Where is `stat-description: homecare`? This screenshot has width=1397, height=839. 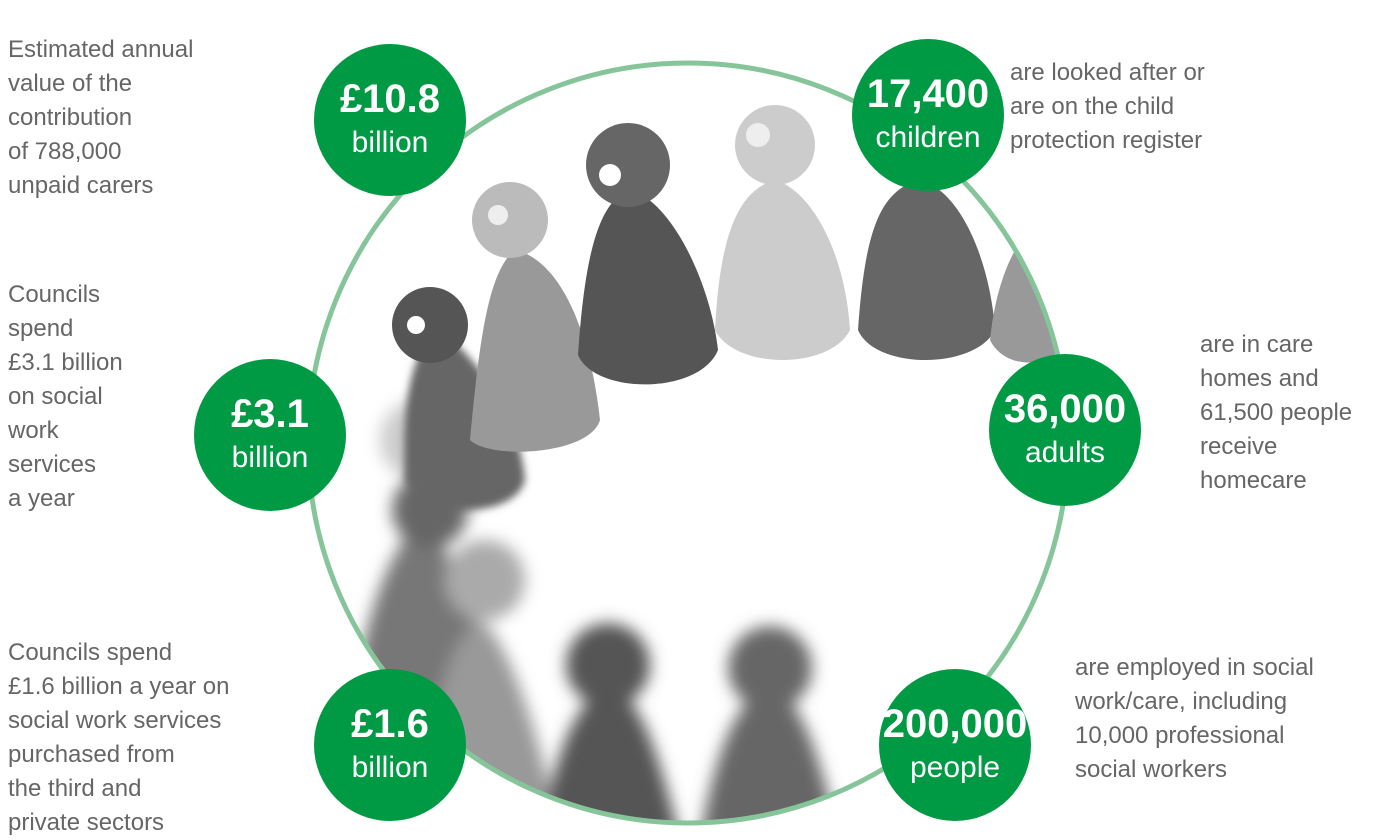
stat-description: homecare is located at coordinates (1253, 480).